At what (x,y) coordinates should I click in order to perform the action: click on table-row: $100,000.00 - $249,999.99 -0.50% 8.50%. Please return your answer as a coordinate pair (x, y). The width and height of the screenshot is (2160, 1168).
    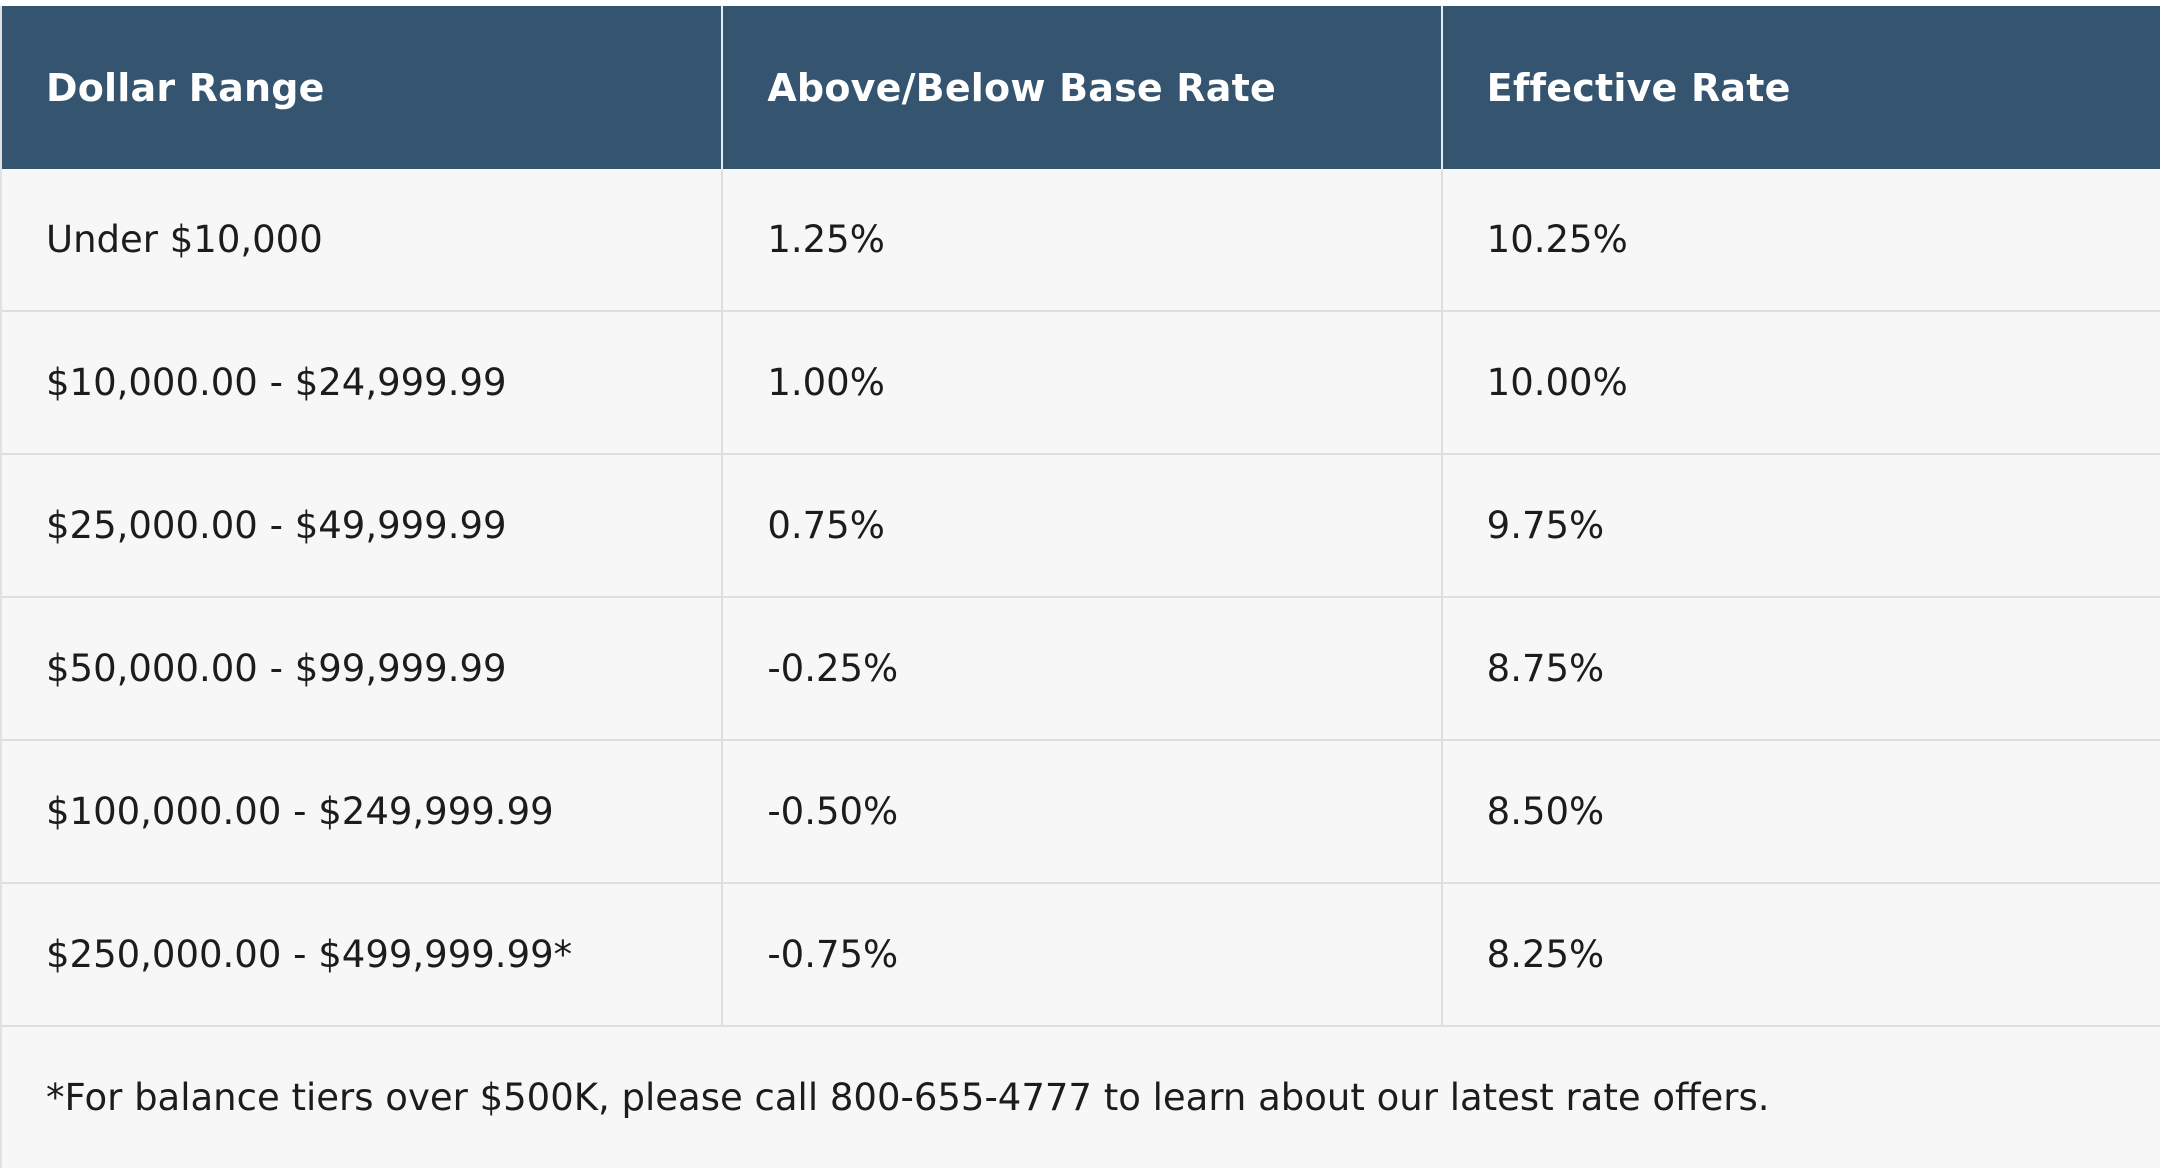
    Looking at the image, I should click on (1081, 812).